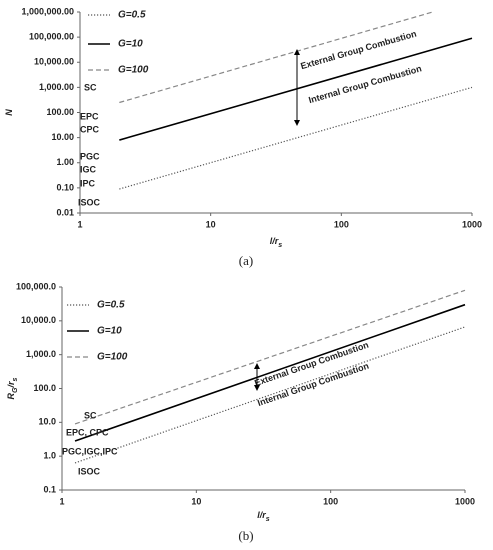 This screenshot has height=550, width=493. What do you see at coordinates (90, 156) in the screenshot?
I see `annotation: PGC` at bounding box center [90, 156].